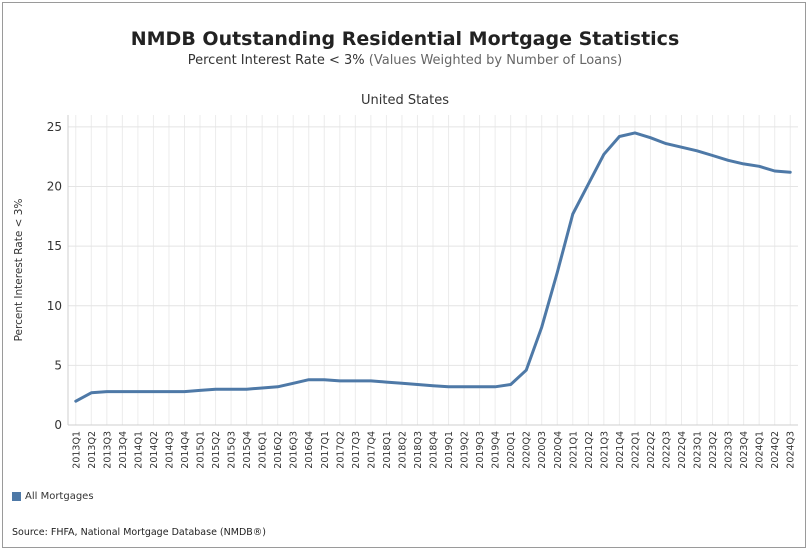 This screenshot has width=810, height=552. I want to click on x-tick-label: 2023Q1, so click(698, 450).